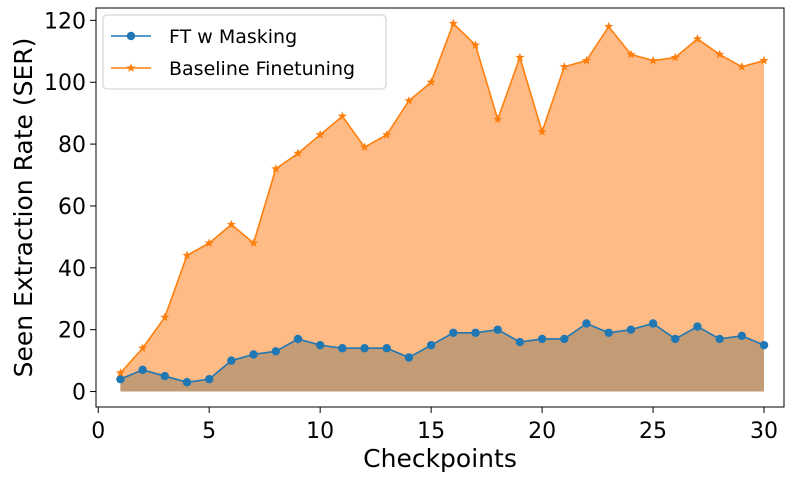 This screenshot has width=793, height=478. I want to click on x-tick-label: 20, so click(542, 431).